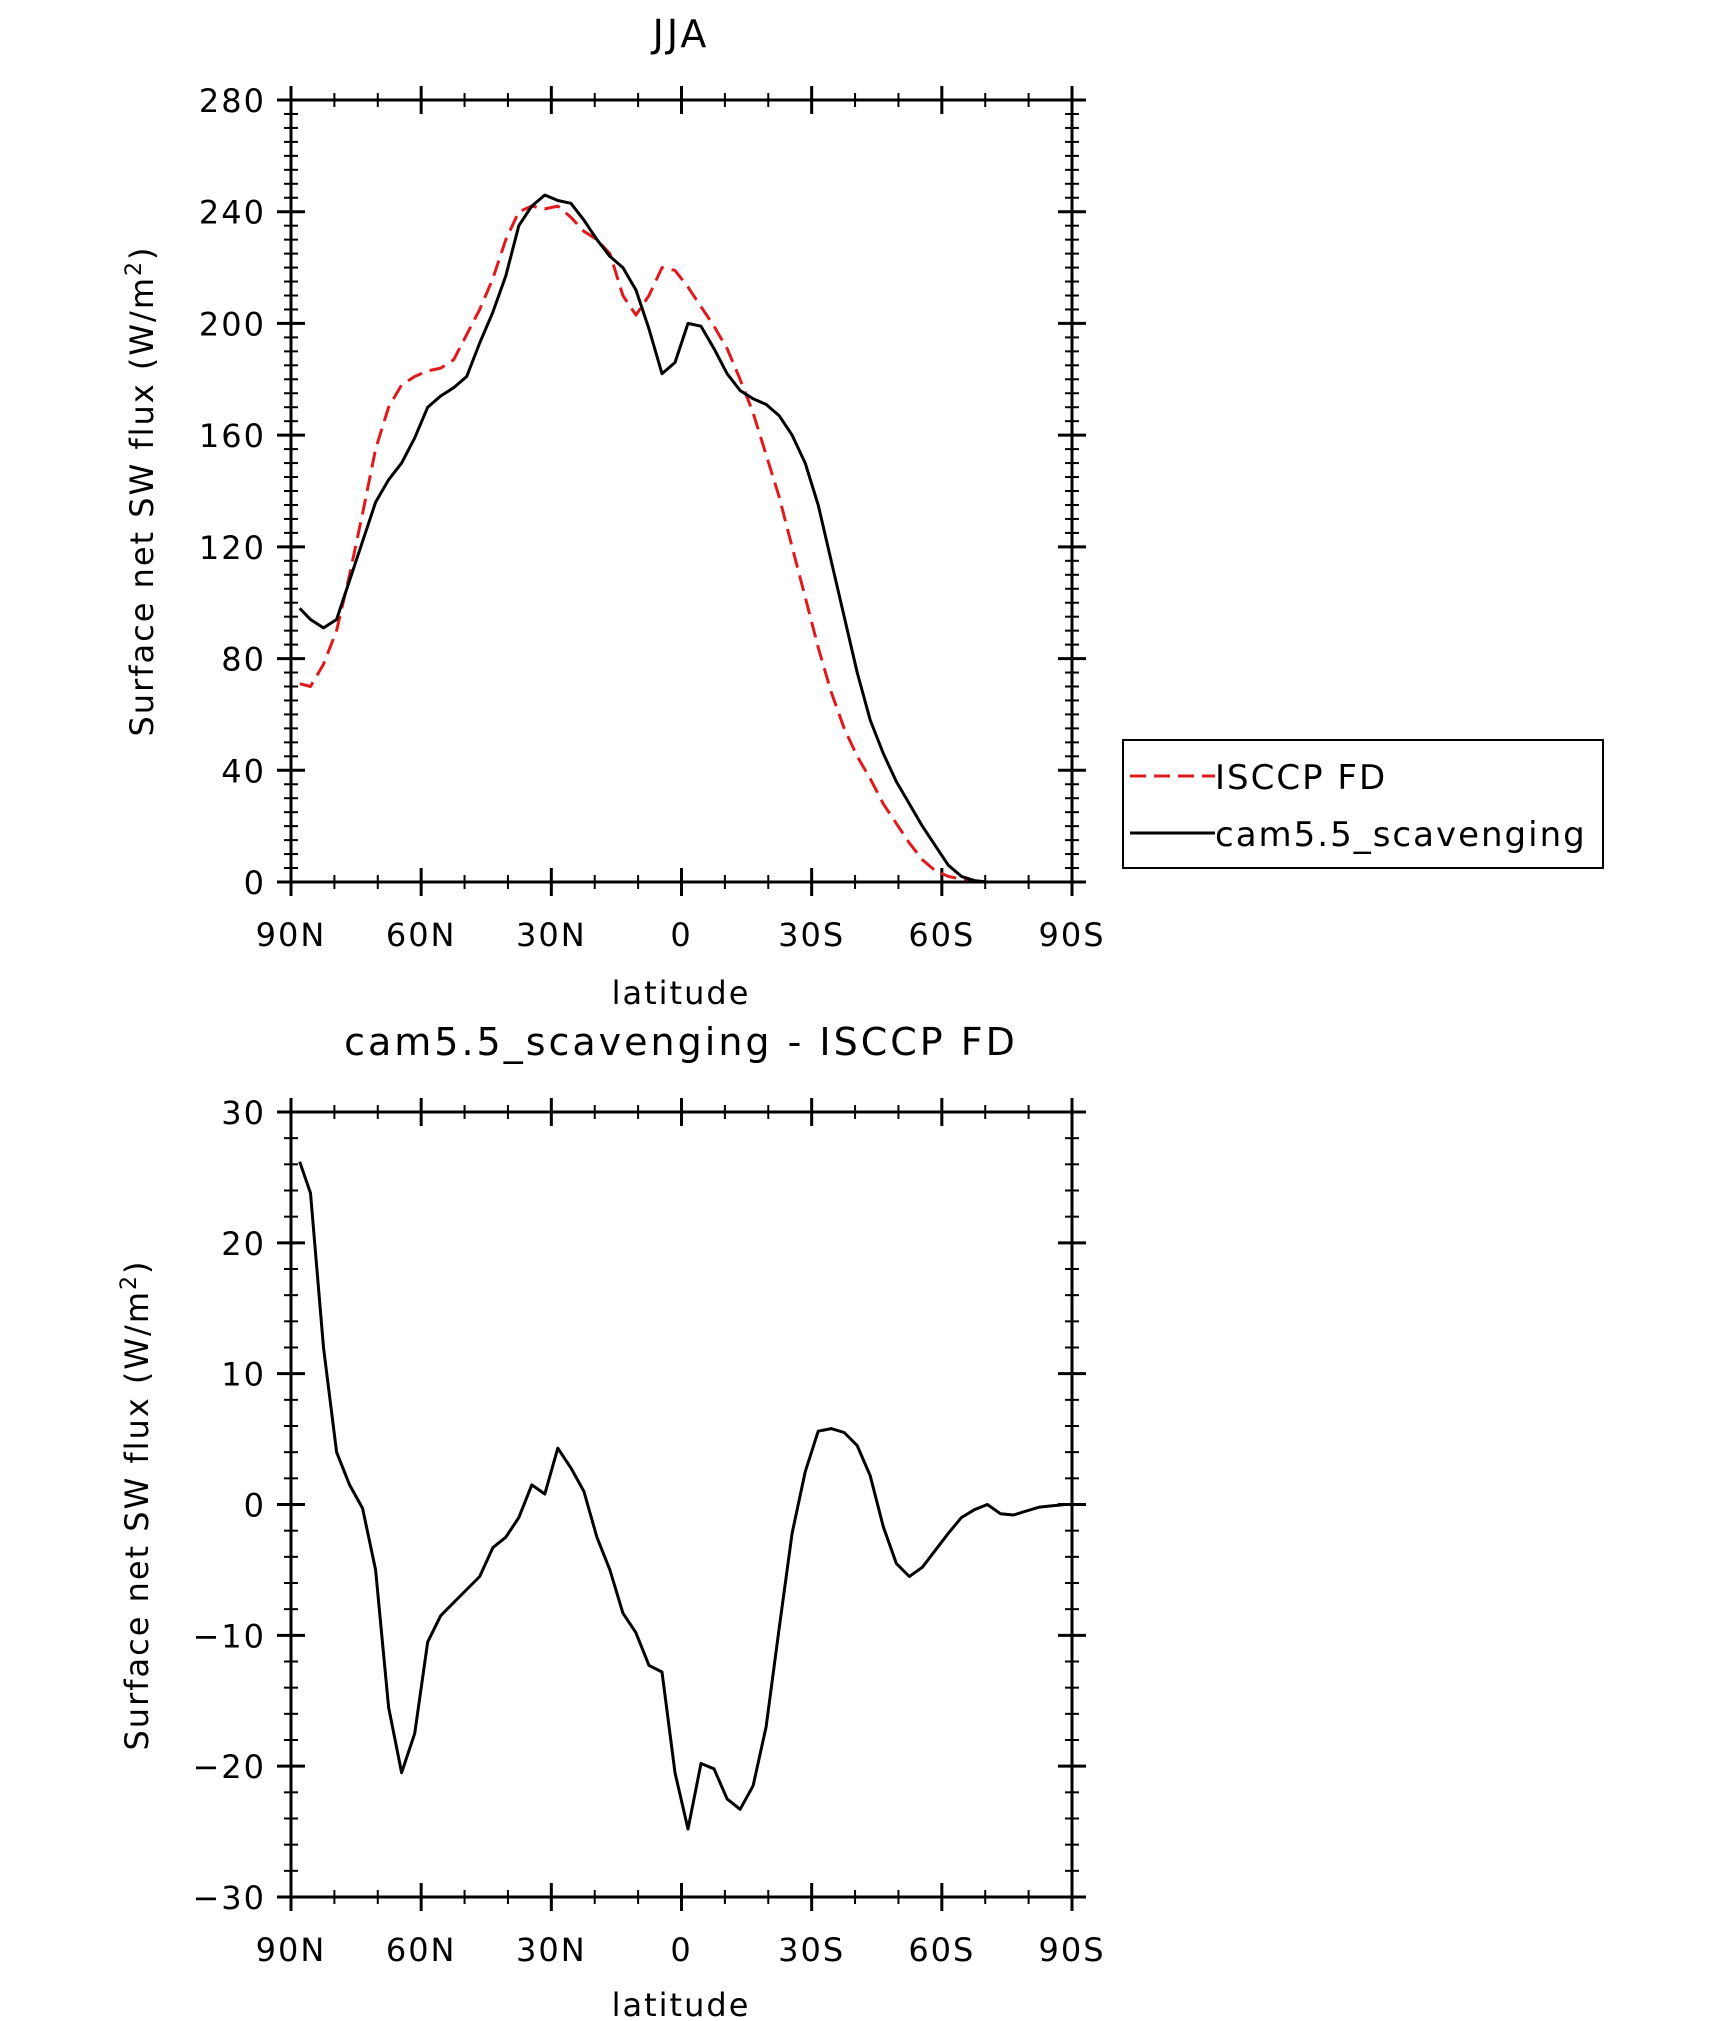 Image resolution: width=1710 pixels, height=2021 pixels. Describe the element at coordinates (255, 883) in the screenshot. I see `top-y-tick-label: 0` at that location.